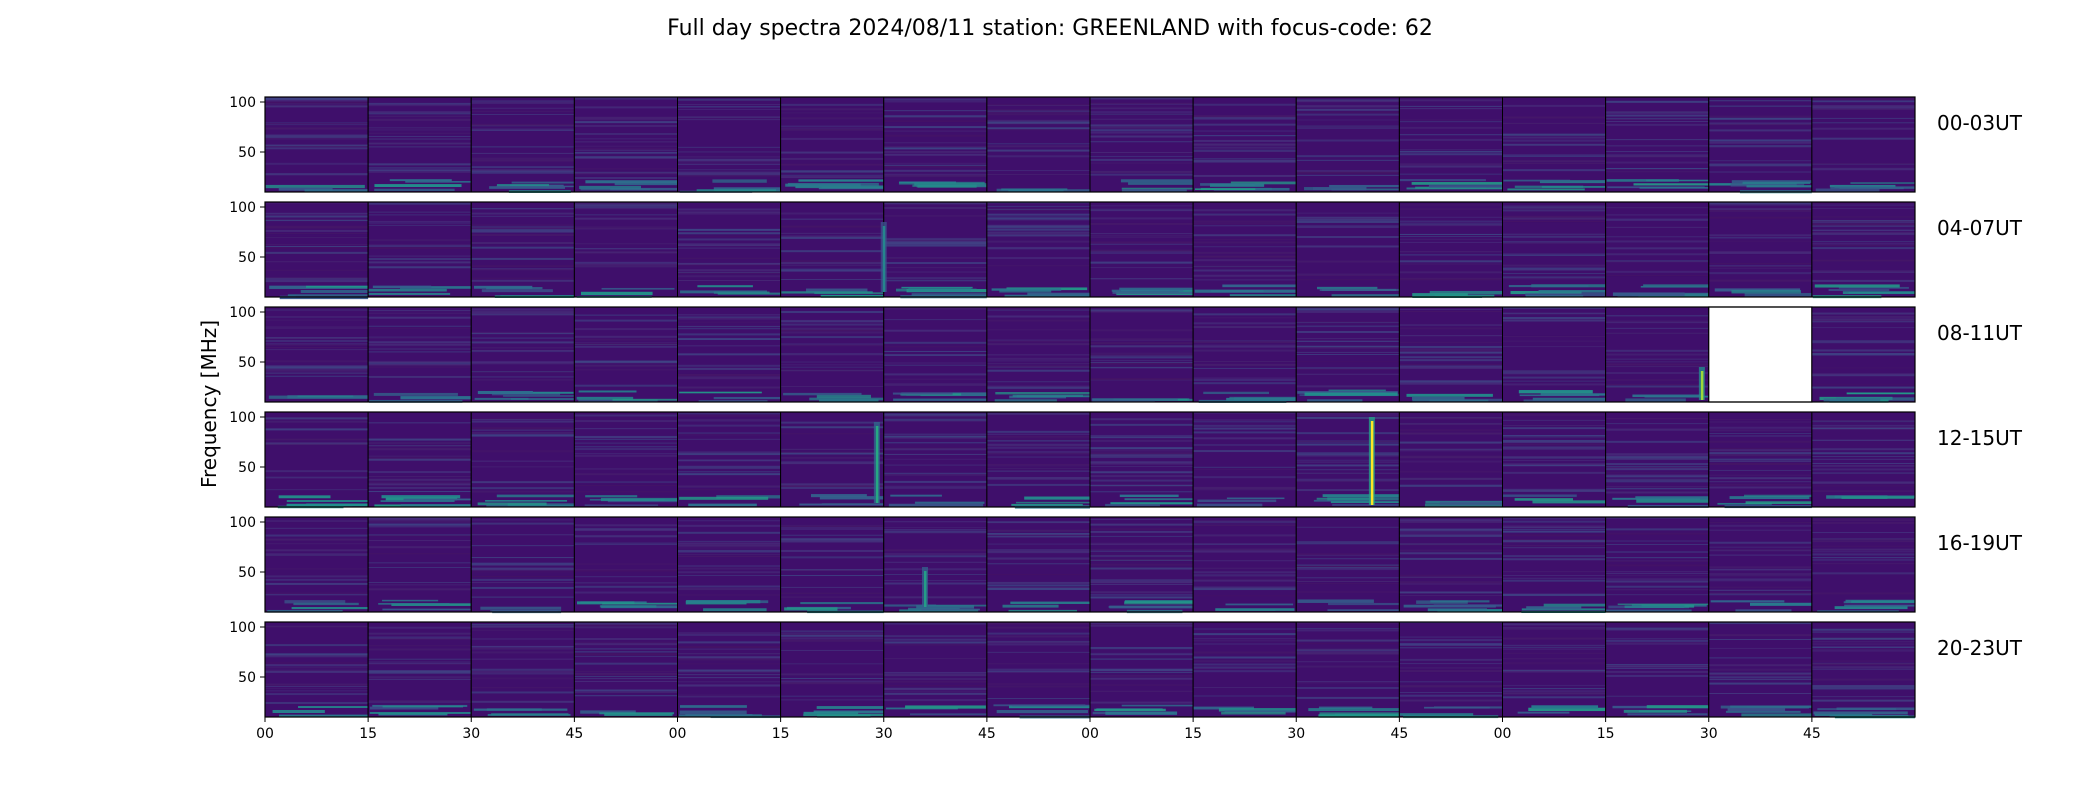 The width and height of the screenshot is (2100, 800). Describe the element at coordinates (1038, 729) in the screenshot. I see `x-axis: 00 15 30 45 00 15 30 45 00 15 30 45 00 15 30 45` at that location.